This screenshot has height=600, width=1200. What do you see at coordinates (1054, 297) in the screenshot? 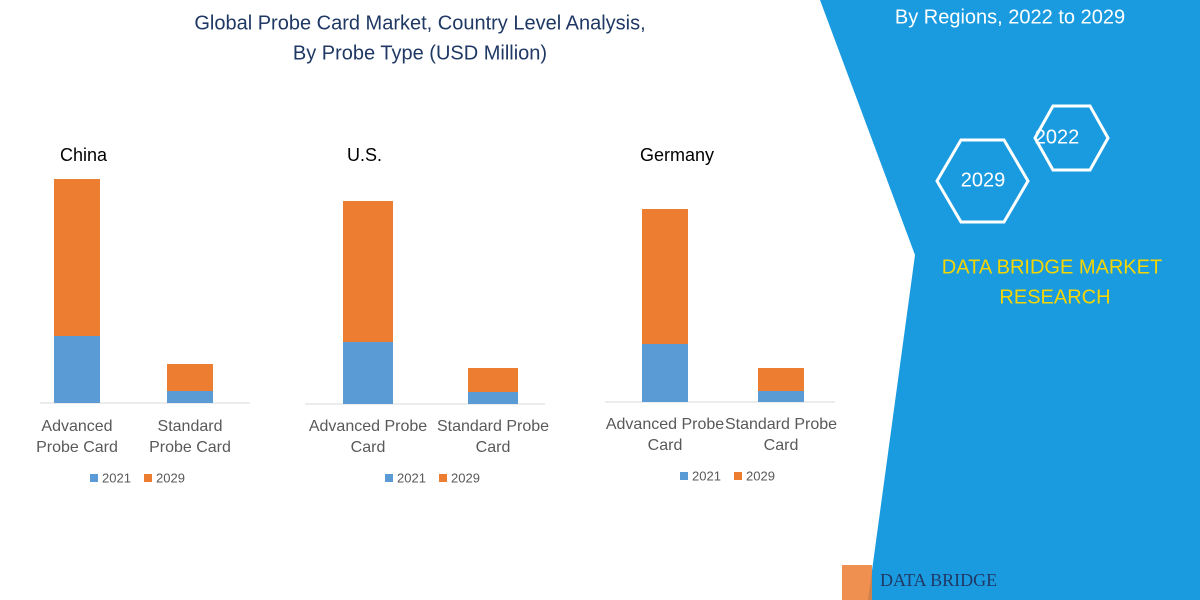
I see `brand: RESEARCH` at bounding box center [1054, 297].